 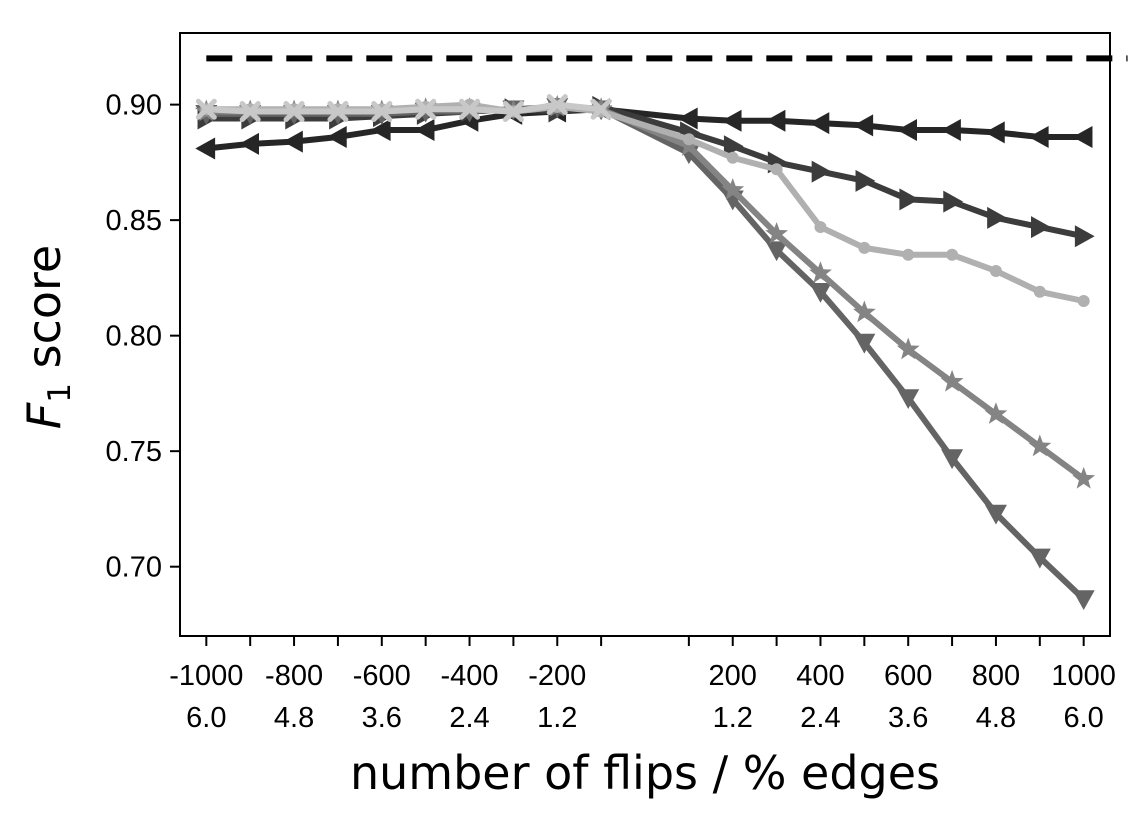 What do you see at coordinates (134, 337) in the screenshot?
I see `y-tick-label: 0.80` at bounding box center [134, 337].